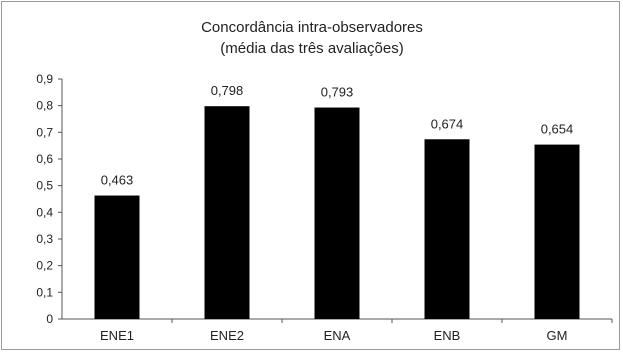 The height and width of the screenshot is (356, 623). Describe the element at coordinates (311, 48) in the screenshot. I see `chart-subtitle: (média das três avaliações)` at that location.